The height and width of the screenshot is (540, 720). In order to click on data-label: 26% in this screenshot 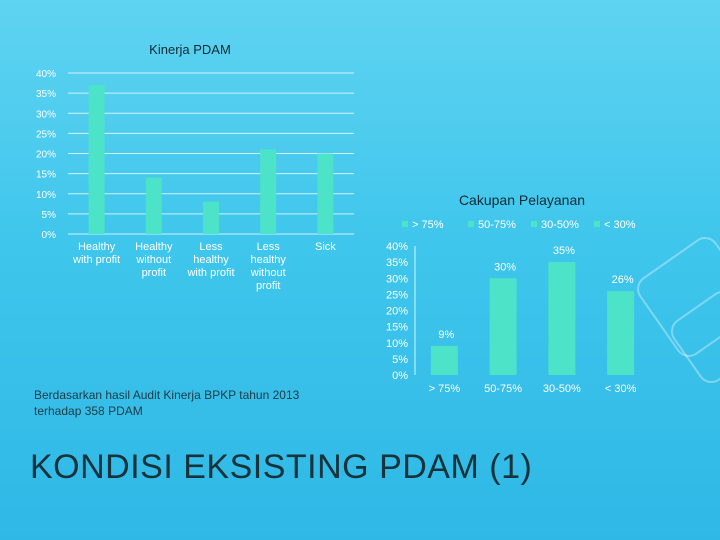, I will do `click(623, 280)`.